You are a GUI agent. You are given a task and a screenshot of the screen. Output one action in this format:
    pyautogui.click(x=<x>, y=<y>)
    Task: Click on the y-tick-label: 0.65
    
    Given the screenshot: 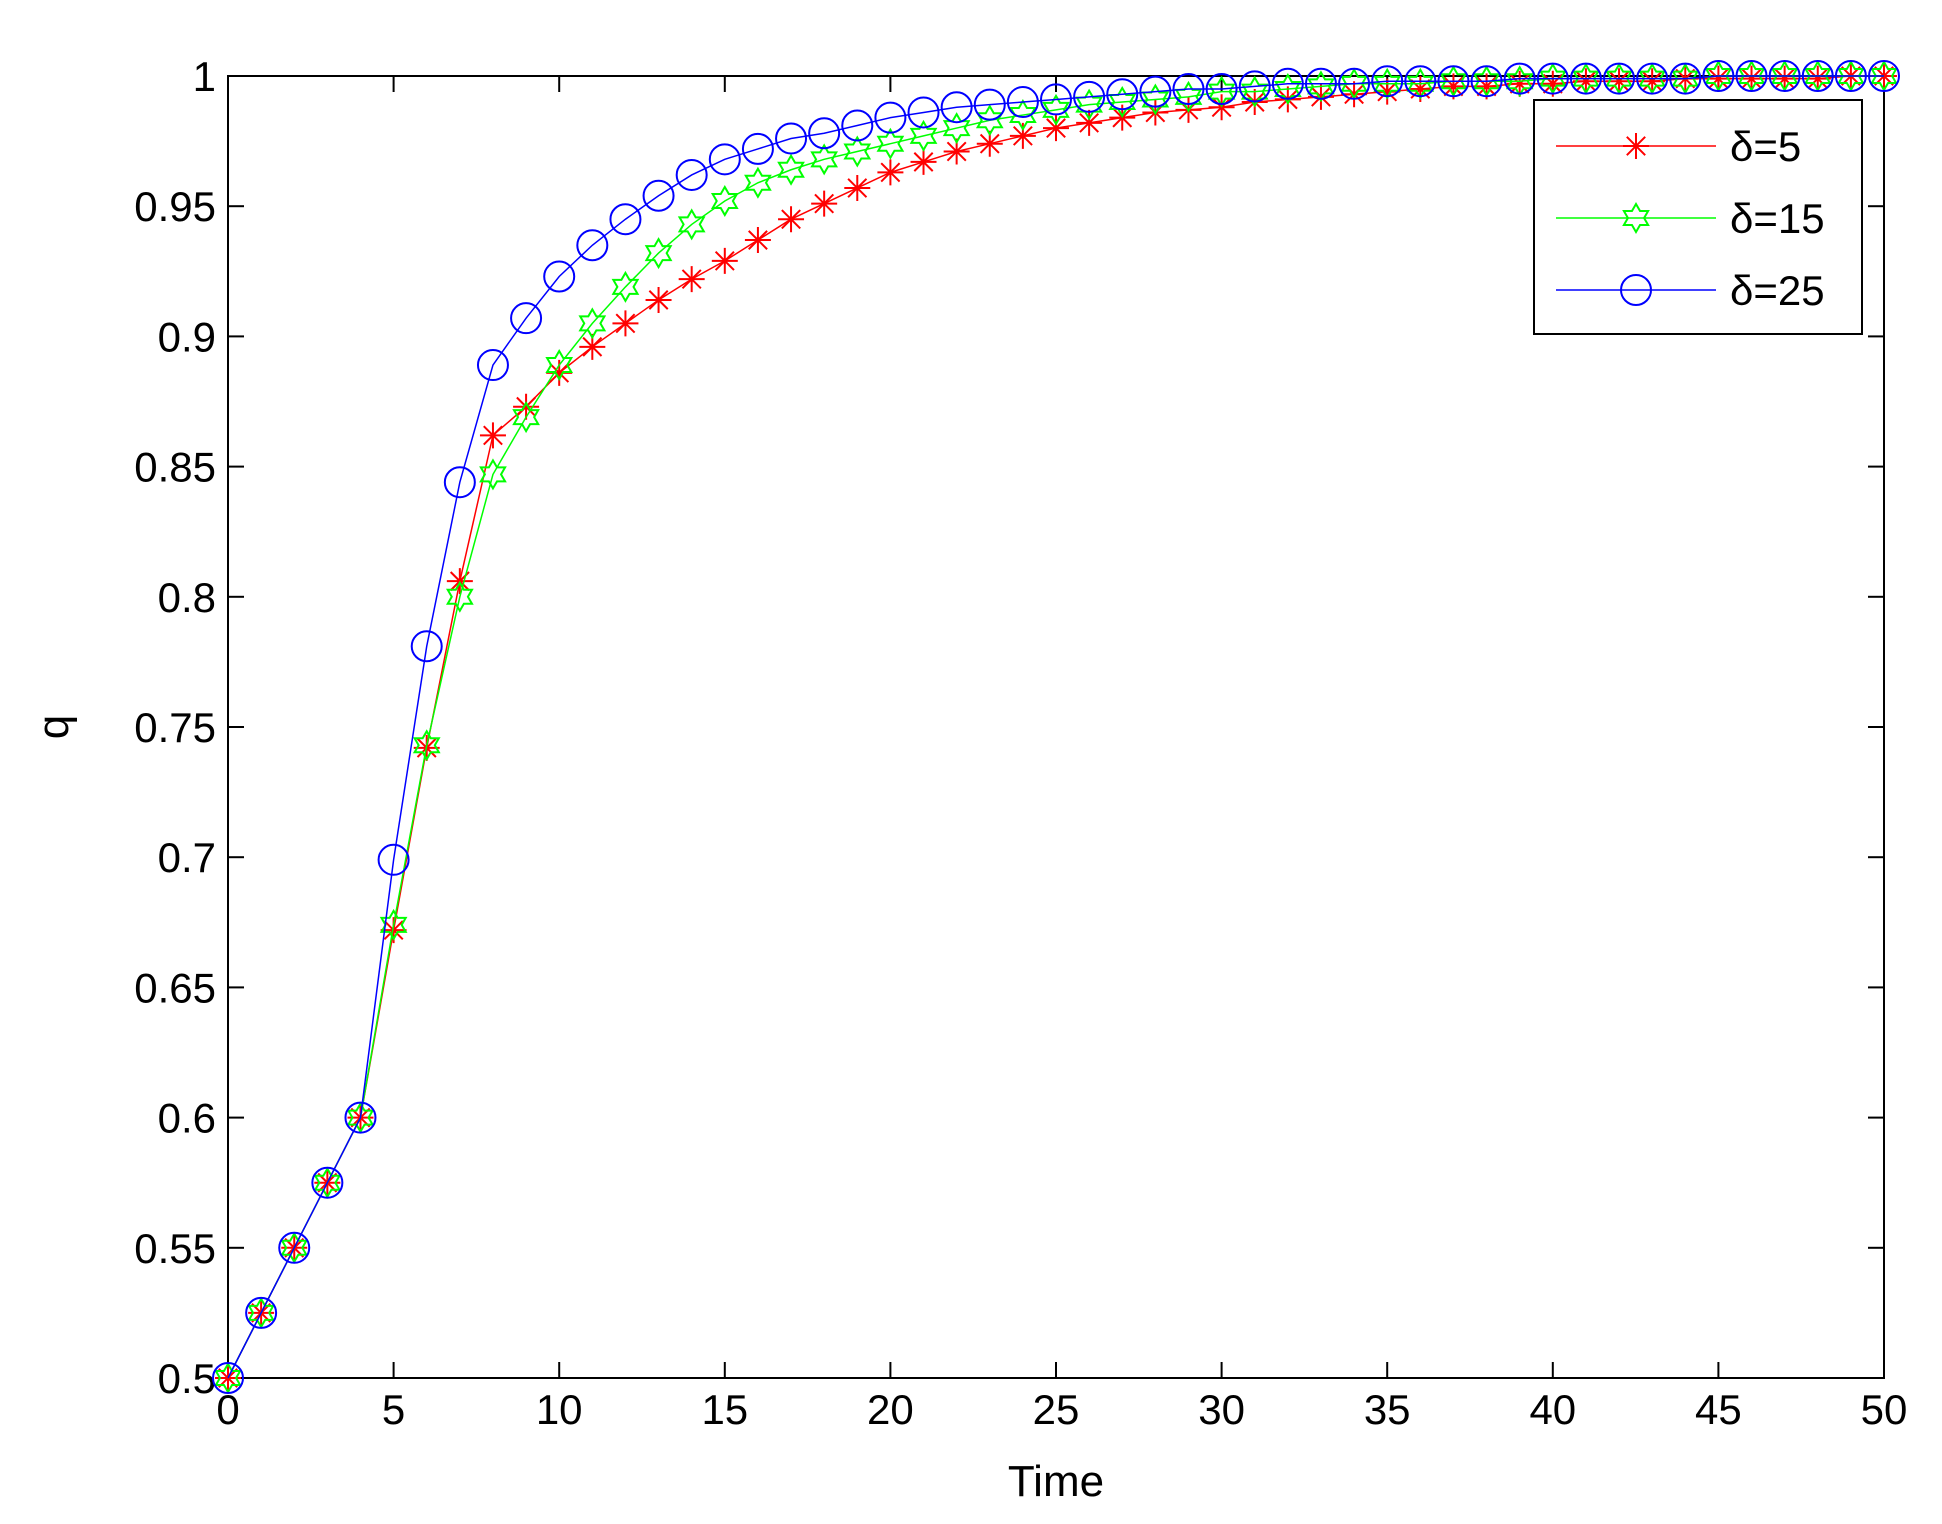 What is the action you would take?
    pyautogui.click(x=175, y=987)
    